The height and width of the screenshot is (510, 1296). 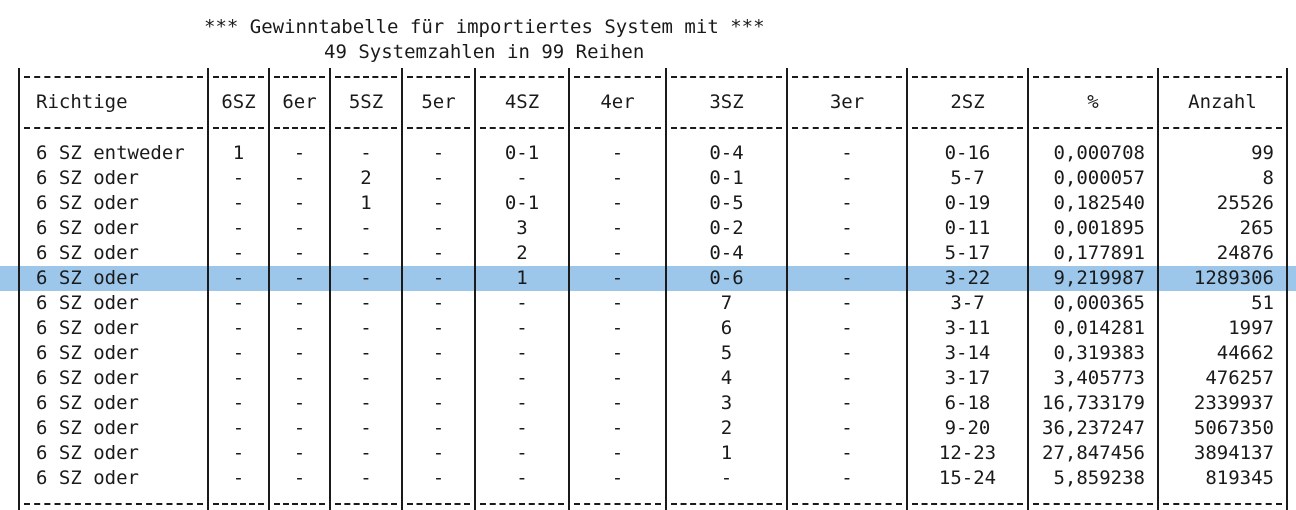 I want to click on column-header: Richtige, so click(x=82, y=102).